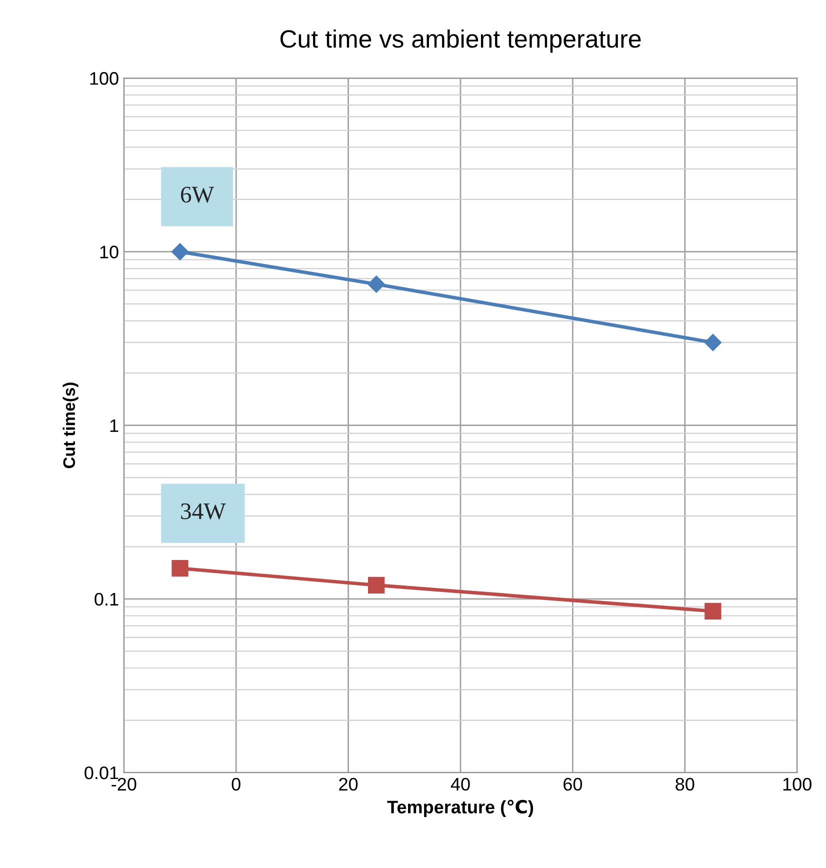 The image size is (826, 868). I want to click on x-tick-label: -20, so click(124, 784).